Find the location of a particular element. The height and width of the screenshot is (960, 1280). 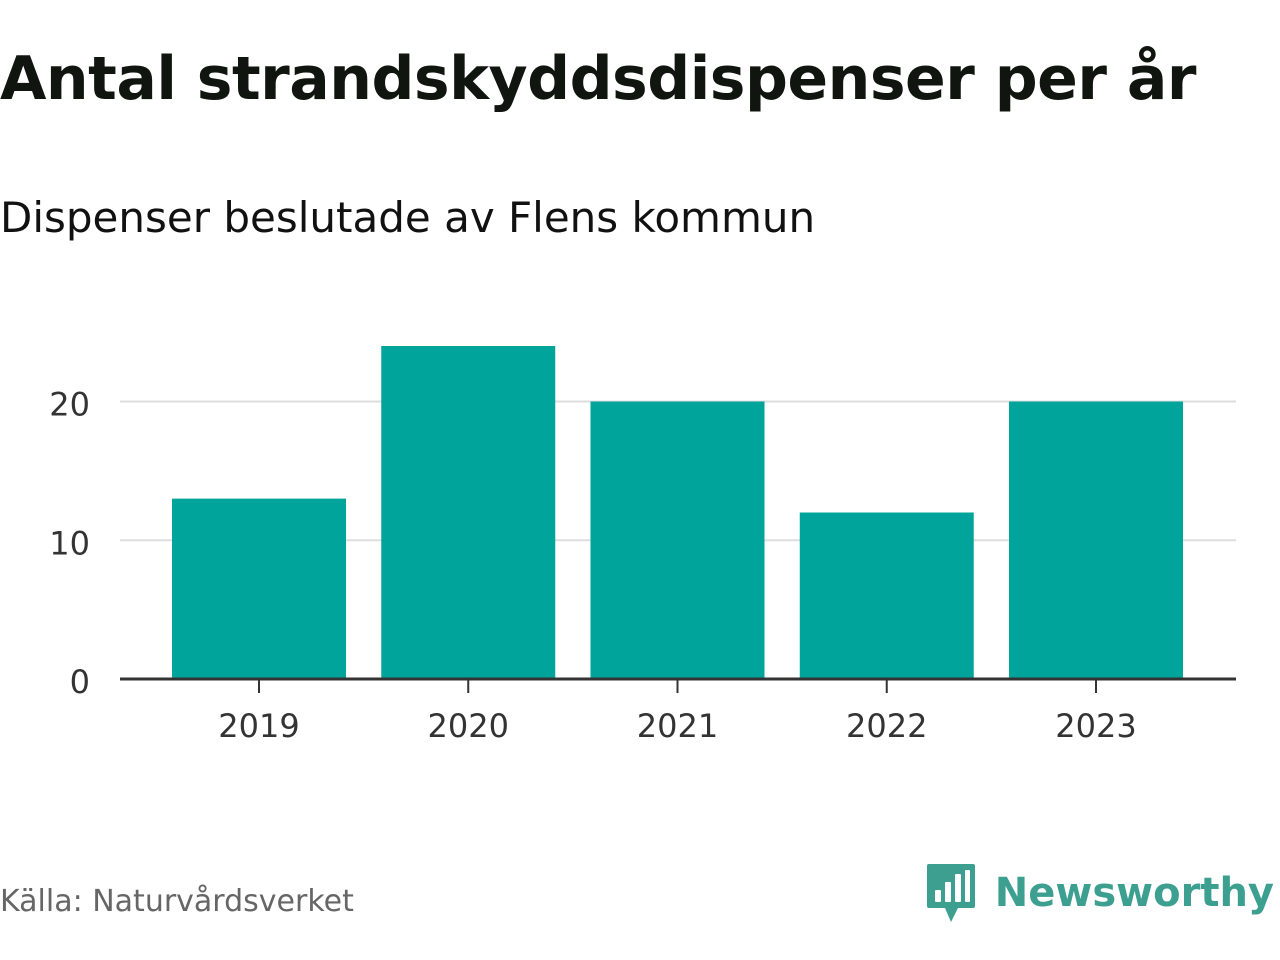

bar-2020 is located at coordinates (468, 512).